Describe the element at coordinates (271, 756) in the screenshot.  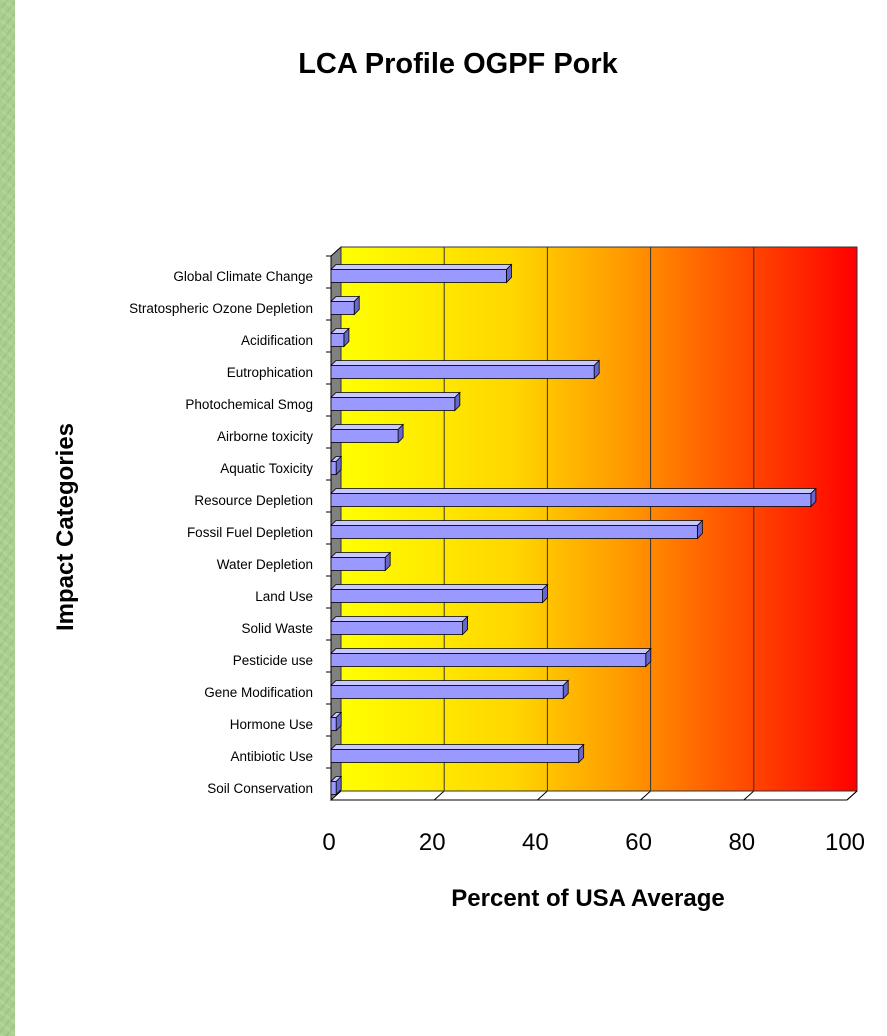
I see `category-label: Antibiotic Use` at that location.